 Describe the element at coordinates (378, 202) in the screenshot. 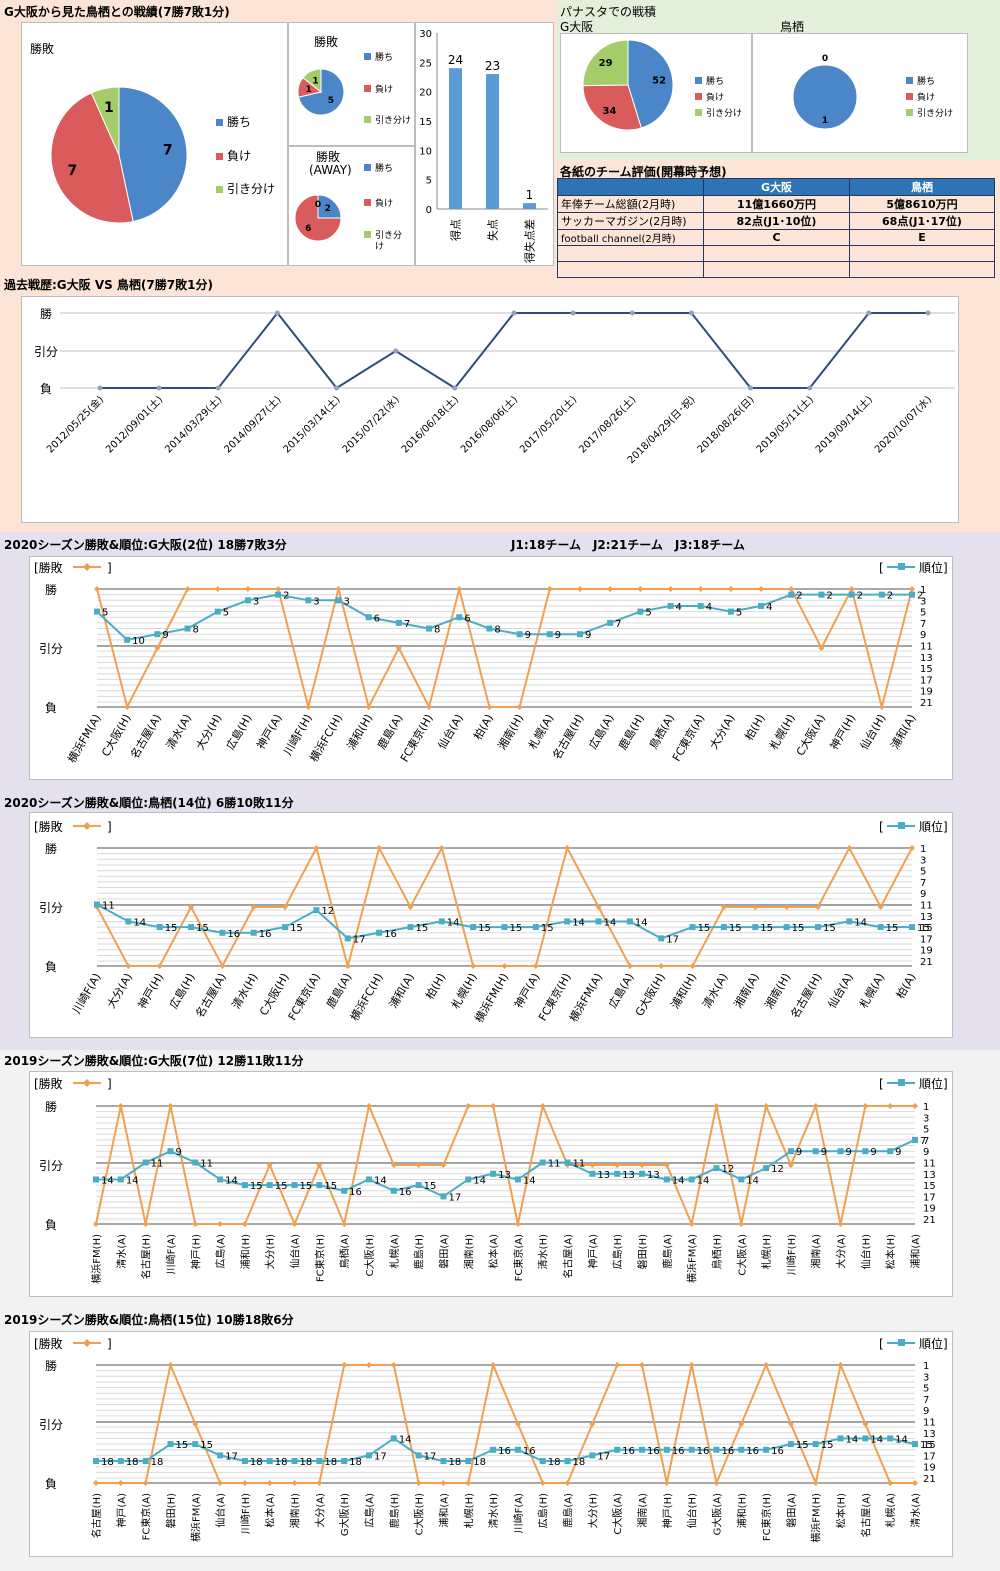

I see `away-pie-legend-loss: 負け` at that location.